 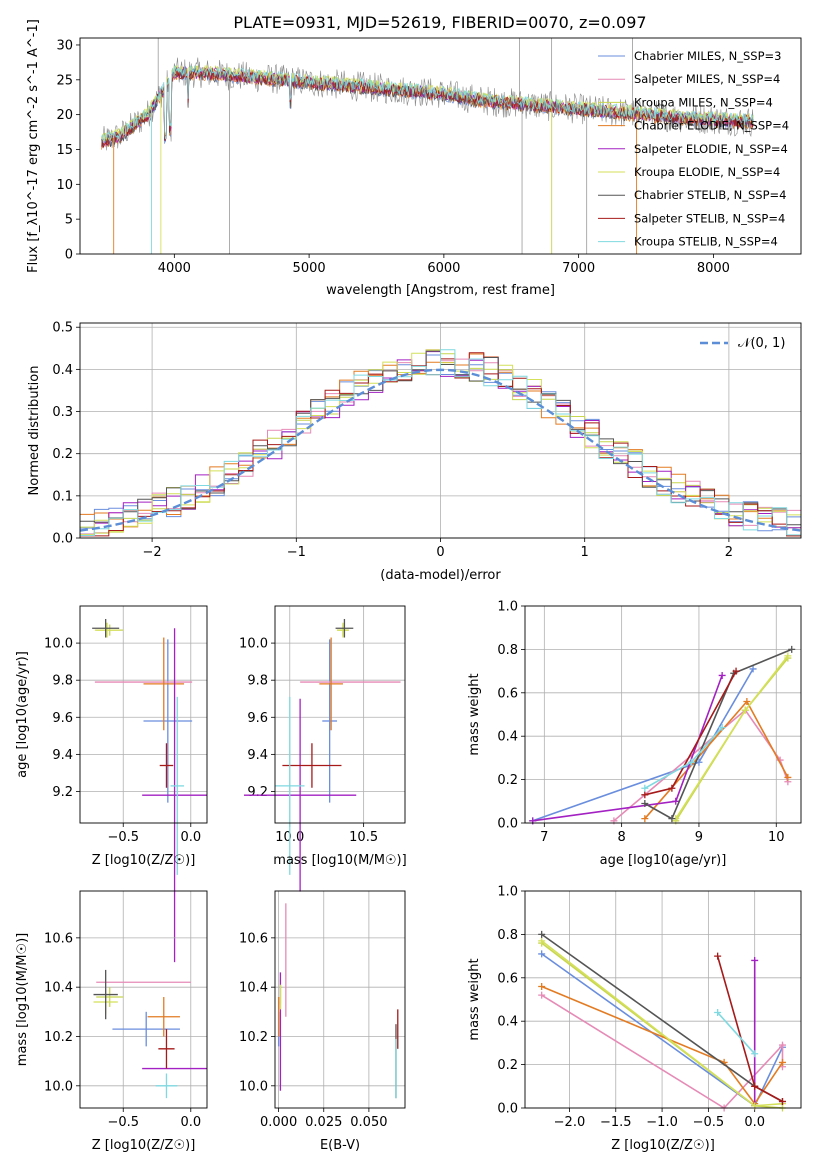 What do you see at coordinates (174, 268) in the screenshot?
I see `x-tick-label: 4000` at bounding box center [174, 268].